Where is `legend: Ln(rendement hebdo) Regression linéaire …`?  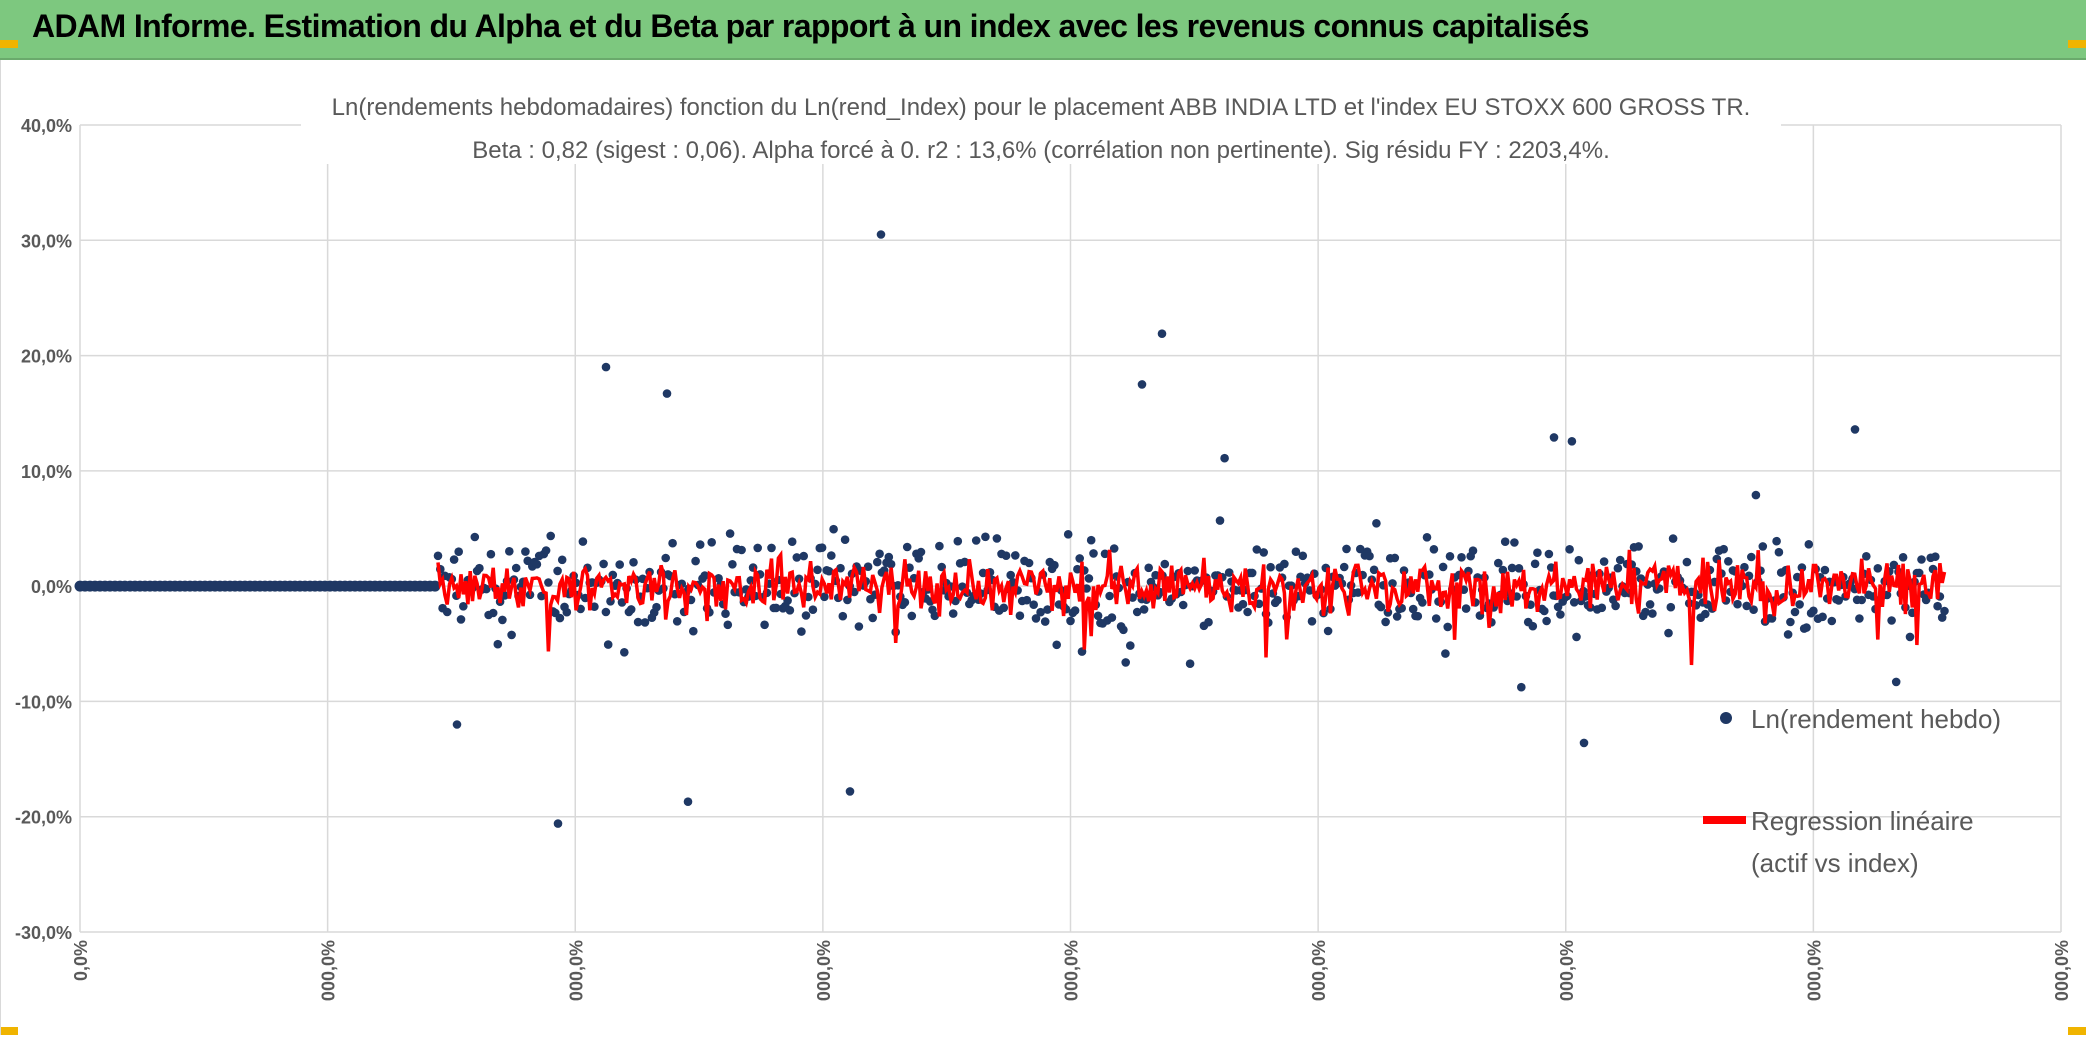
legend: Ln(rendement hebdo) Regression linéaire … is located at coordinates (1852, 791).